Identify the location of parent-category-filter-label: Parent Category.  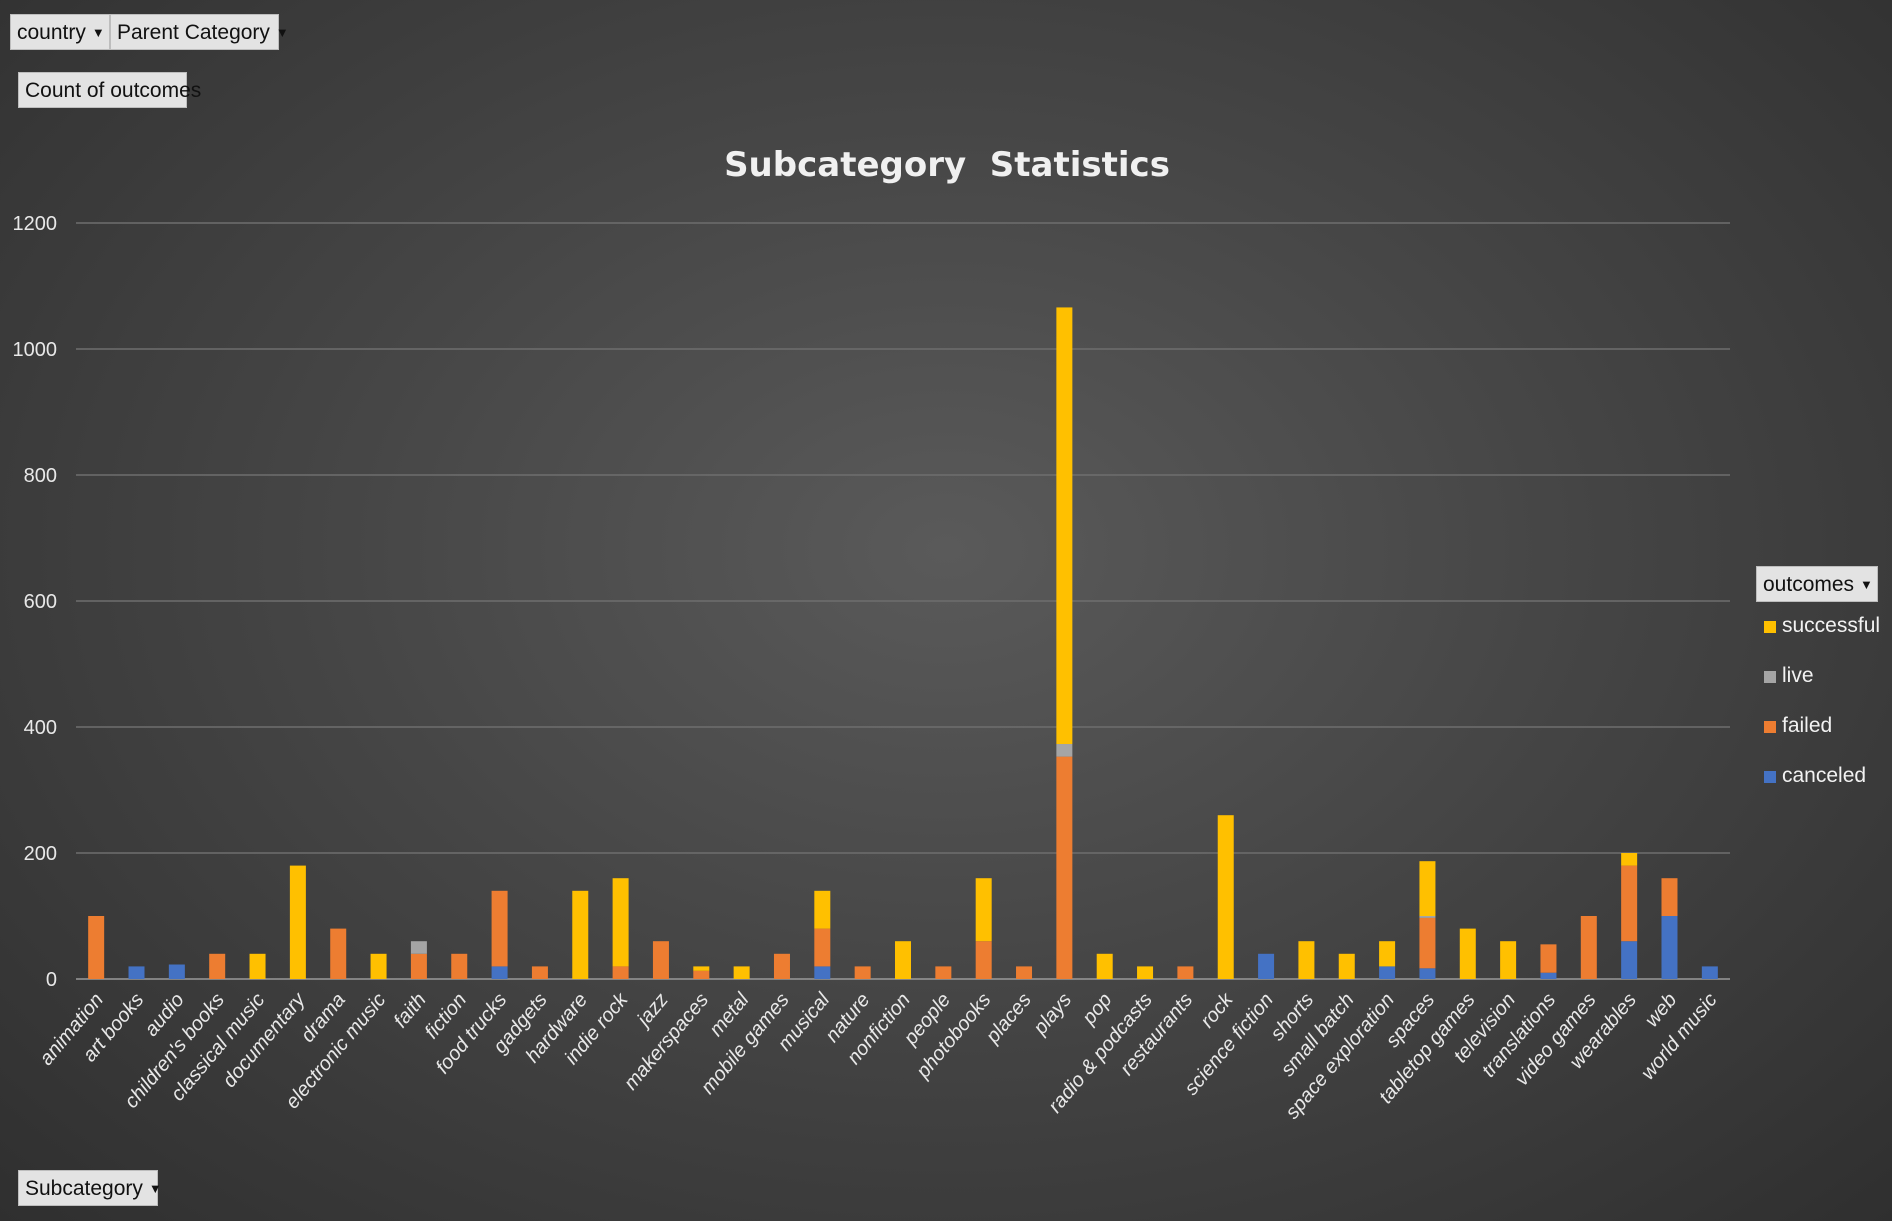
(193, 32).